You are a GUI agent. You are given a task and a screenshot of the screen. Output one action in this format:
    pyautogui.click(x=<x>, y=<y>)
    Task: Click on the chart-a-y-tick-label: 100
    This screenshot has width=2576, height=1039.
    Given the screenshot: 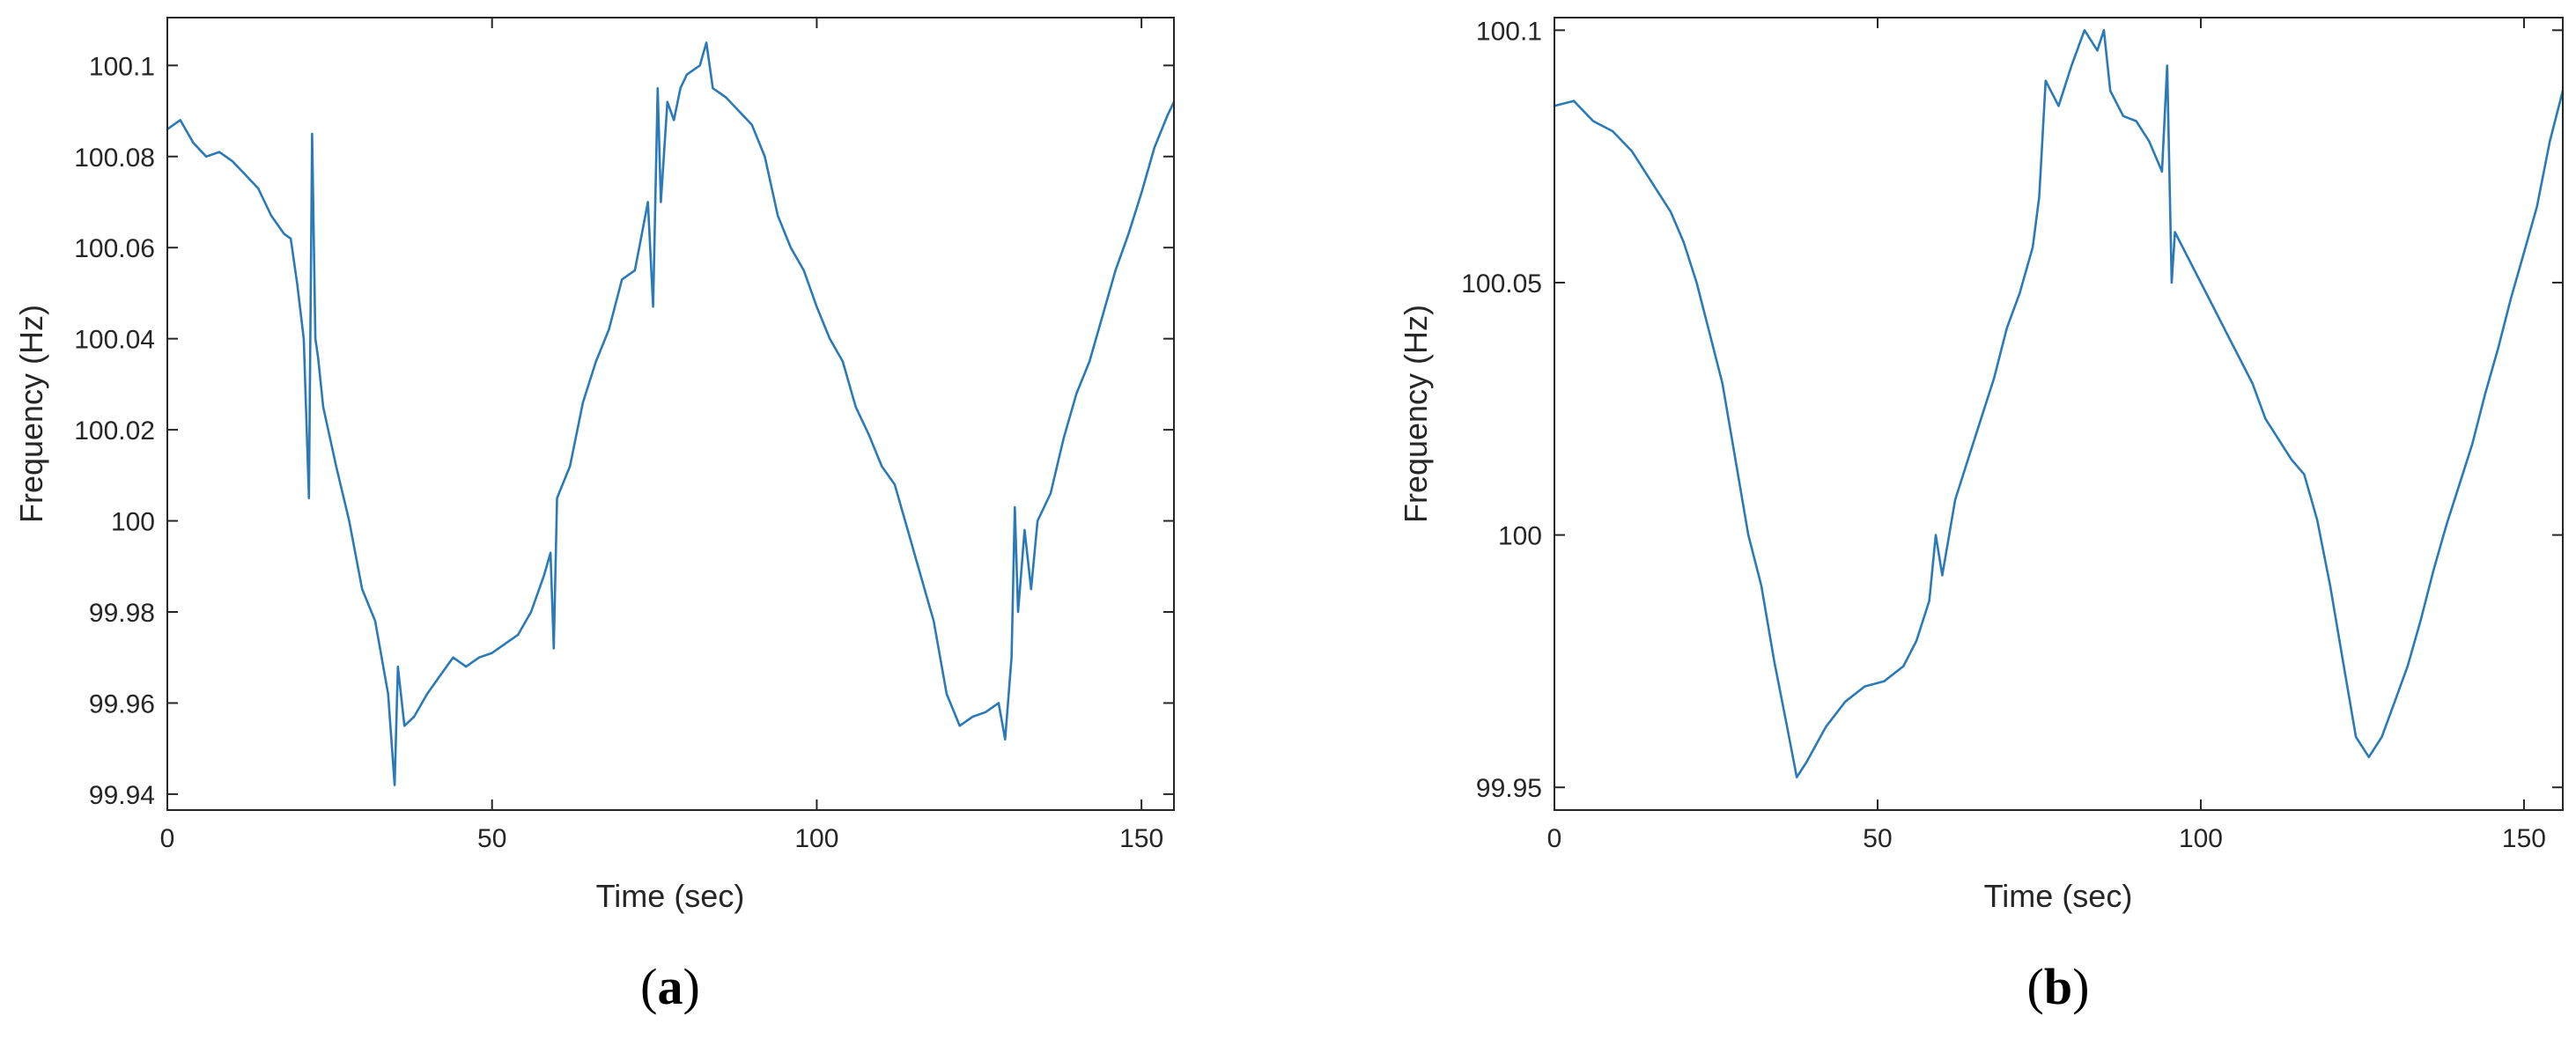 What is the action you would take?
    pyautogui.click(x=133, y=523)
    